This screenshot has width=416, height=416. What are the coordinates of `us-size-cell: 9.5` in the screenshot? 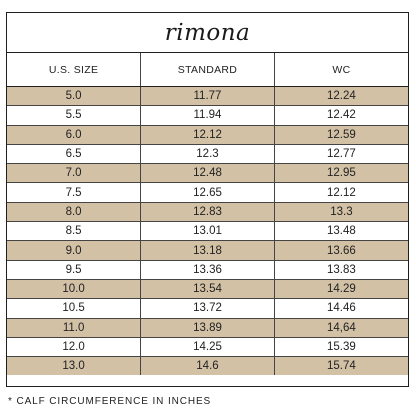 It's located at (74, 270).